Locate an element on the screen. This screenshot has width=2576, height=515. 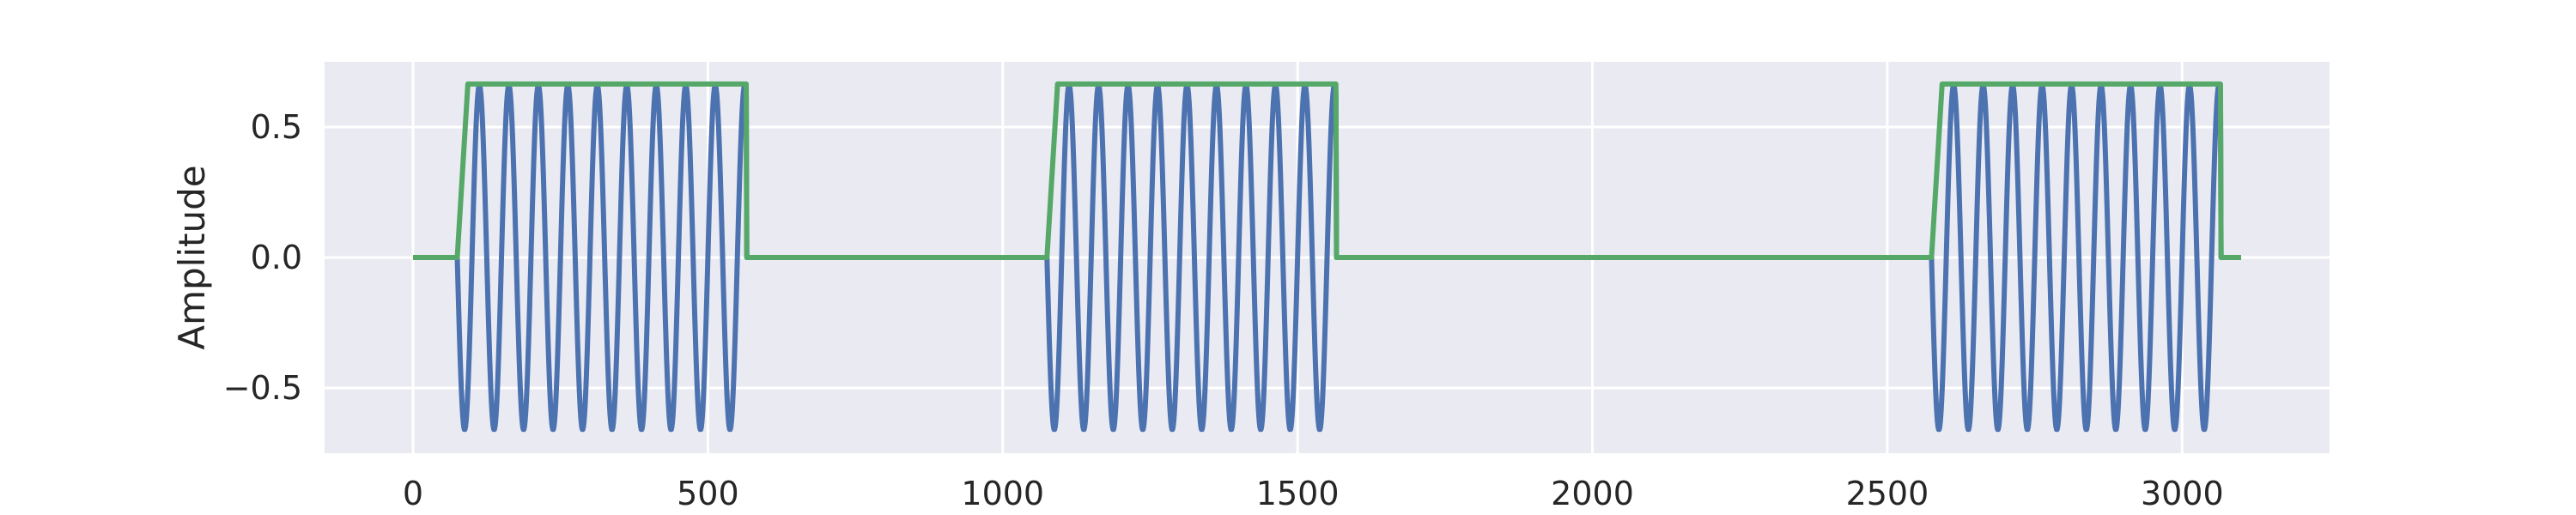
x-tick-label: 2000 is located at coordinates (1592, 493).